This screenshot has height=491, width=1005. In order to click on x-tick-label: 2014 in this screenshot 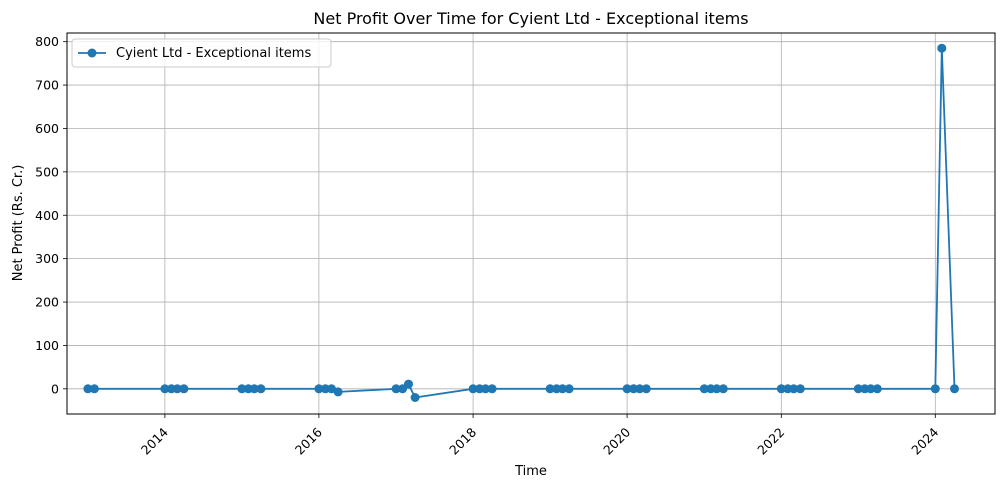, I will do `click(154, 440)`.